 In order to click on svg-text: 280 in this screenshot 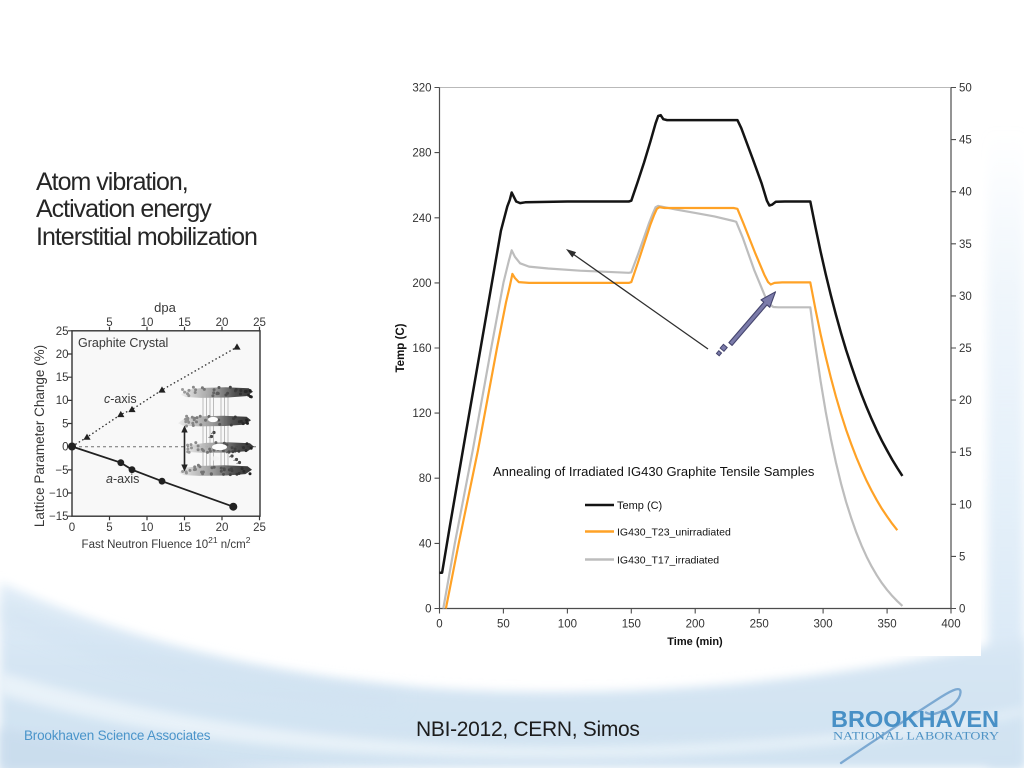, I will do `click(421, 154)`.